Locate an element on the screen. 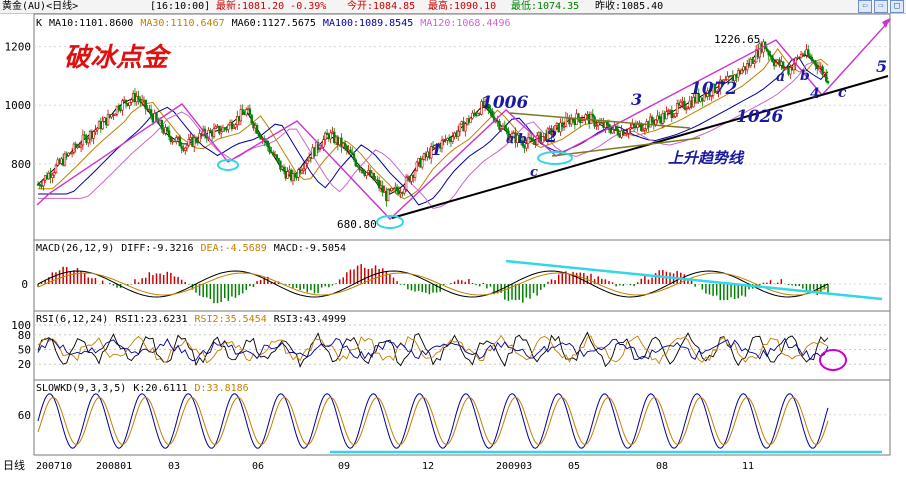 The width and height of the screenshot is (906, 477). prev-close: 昨收:1085.40 is located at coordinates (629, 6).